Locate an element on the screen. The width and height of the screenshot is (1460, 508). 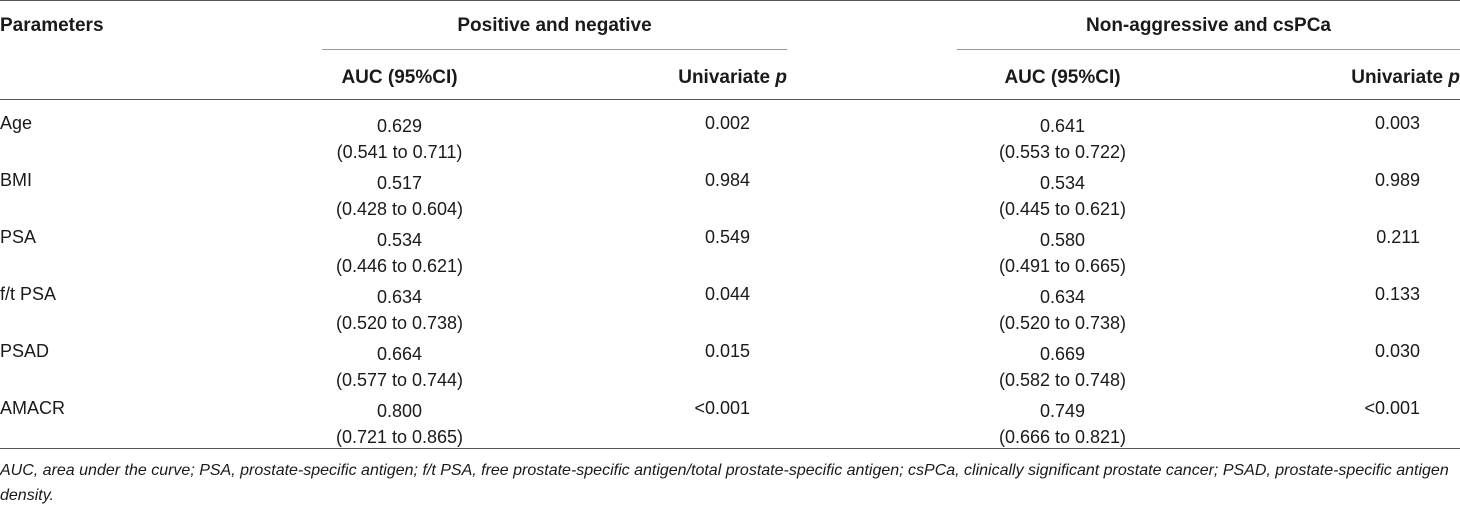
auc-value-group-b: 0.641 (0.553 to 0.722) is located at coordinates (1062, 139).